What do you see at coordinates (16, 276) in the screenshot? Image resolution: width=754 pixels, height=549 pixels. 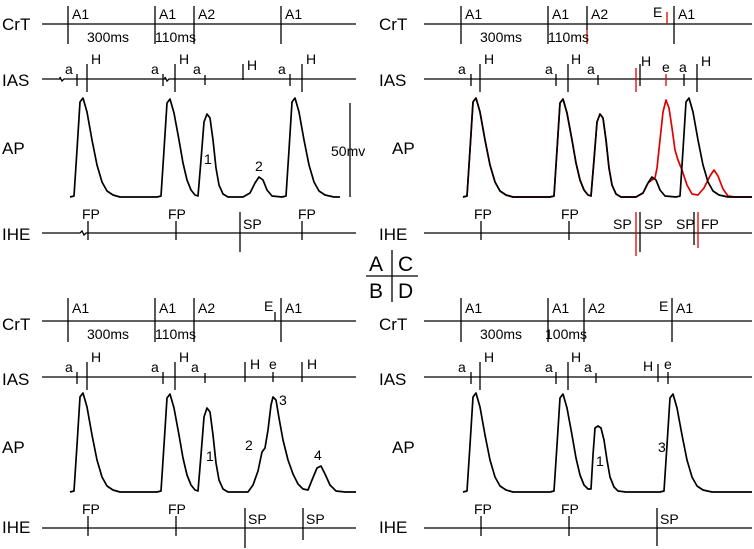 I see `row-labels-left: CrT IAS AP IHE CrT IAS AP IHE` at bounding box center [16, 276].